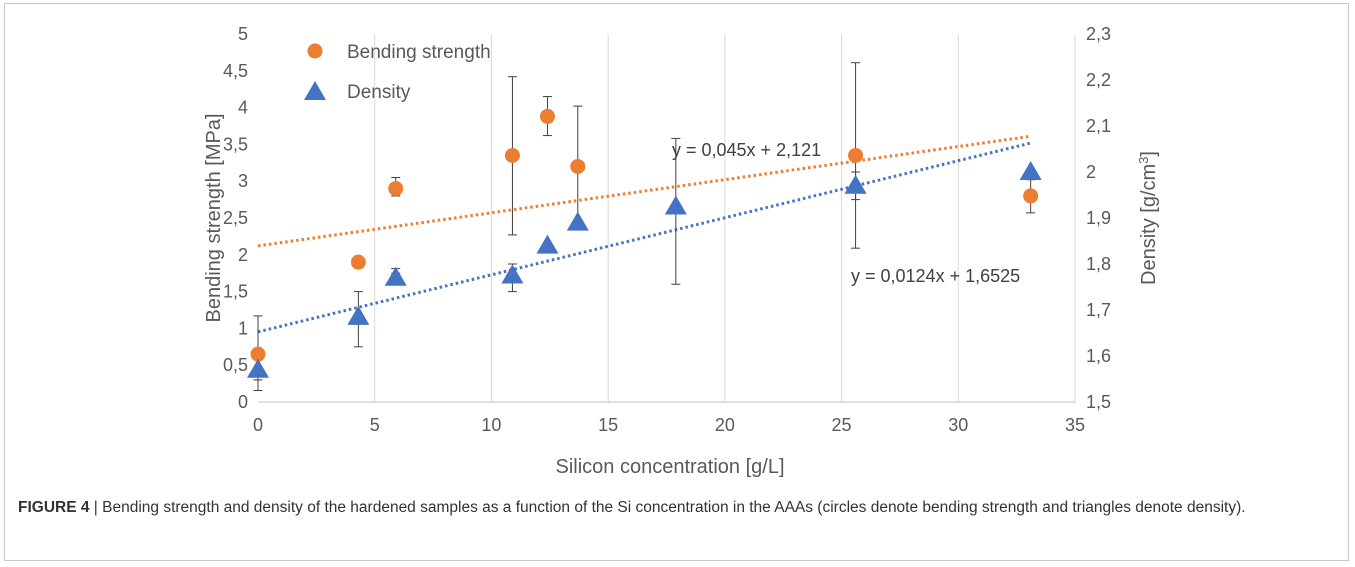 The width and height of the screenshot is (1355, 567). Describe the element at coordinates (958, 425) in the screenshot. I see `x-tick-label: 30` at that location.